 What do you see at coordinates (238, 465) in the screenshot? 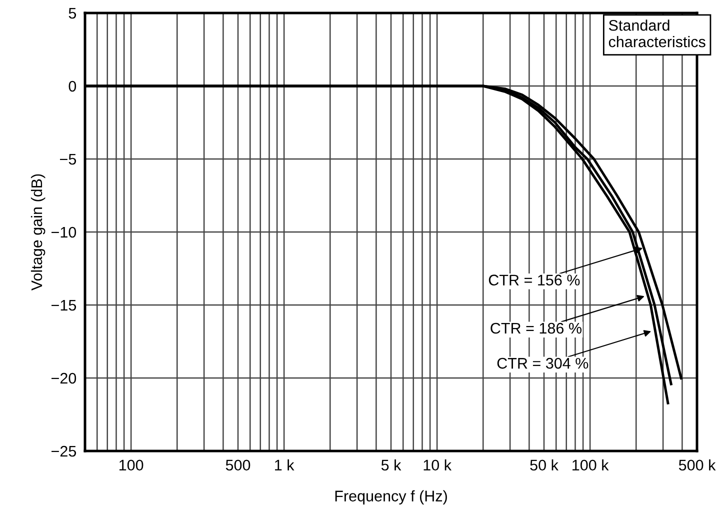
I see `x-tick-label: 500` at bounding box center [238, 465].